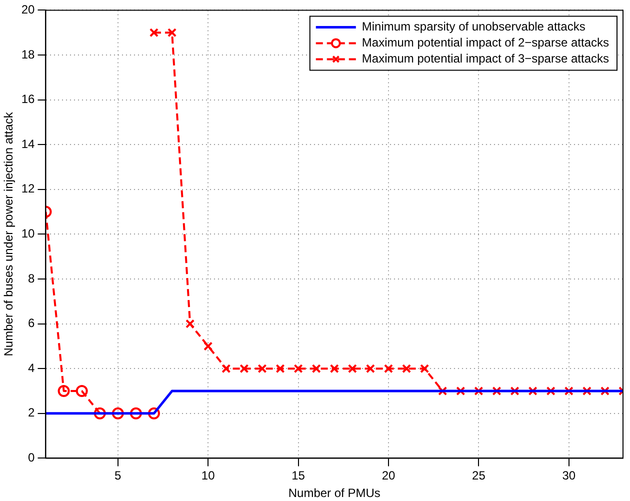 The width and height of the screenshot is (630, 501). What do you see at coordinates (485, 43) in the screenshot?
I see `legend-label: Maximum potential impact of 2−sparse attacks` at bounding box center [485, 43].